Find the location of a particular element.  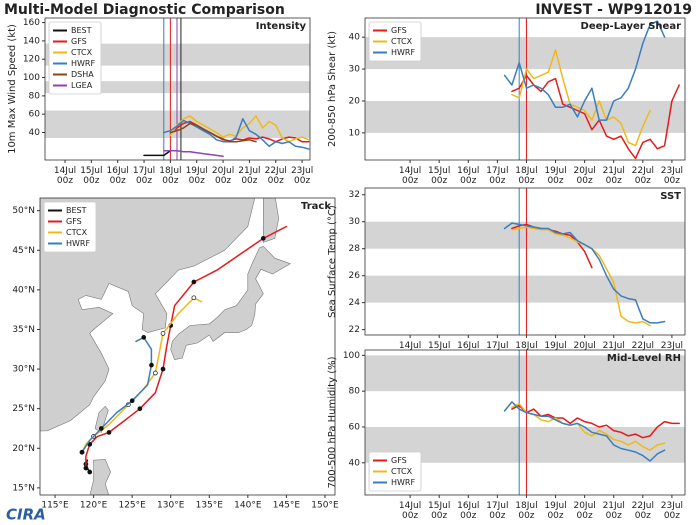

y-tick-label: 50°N is located at coordinates (23, 211).